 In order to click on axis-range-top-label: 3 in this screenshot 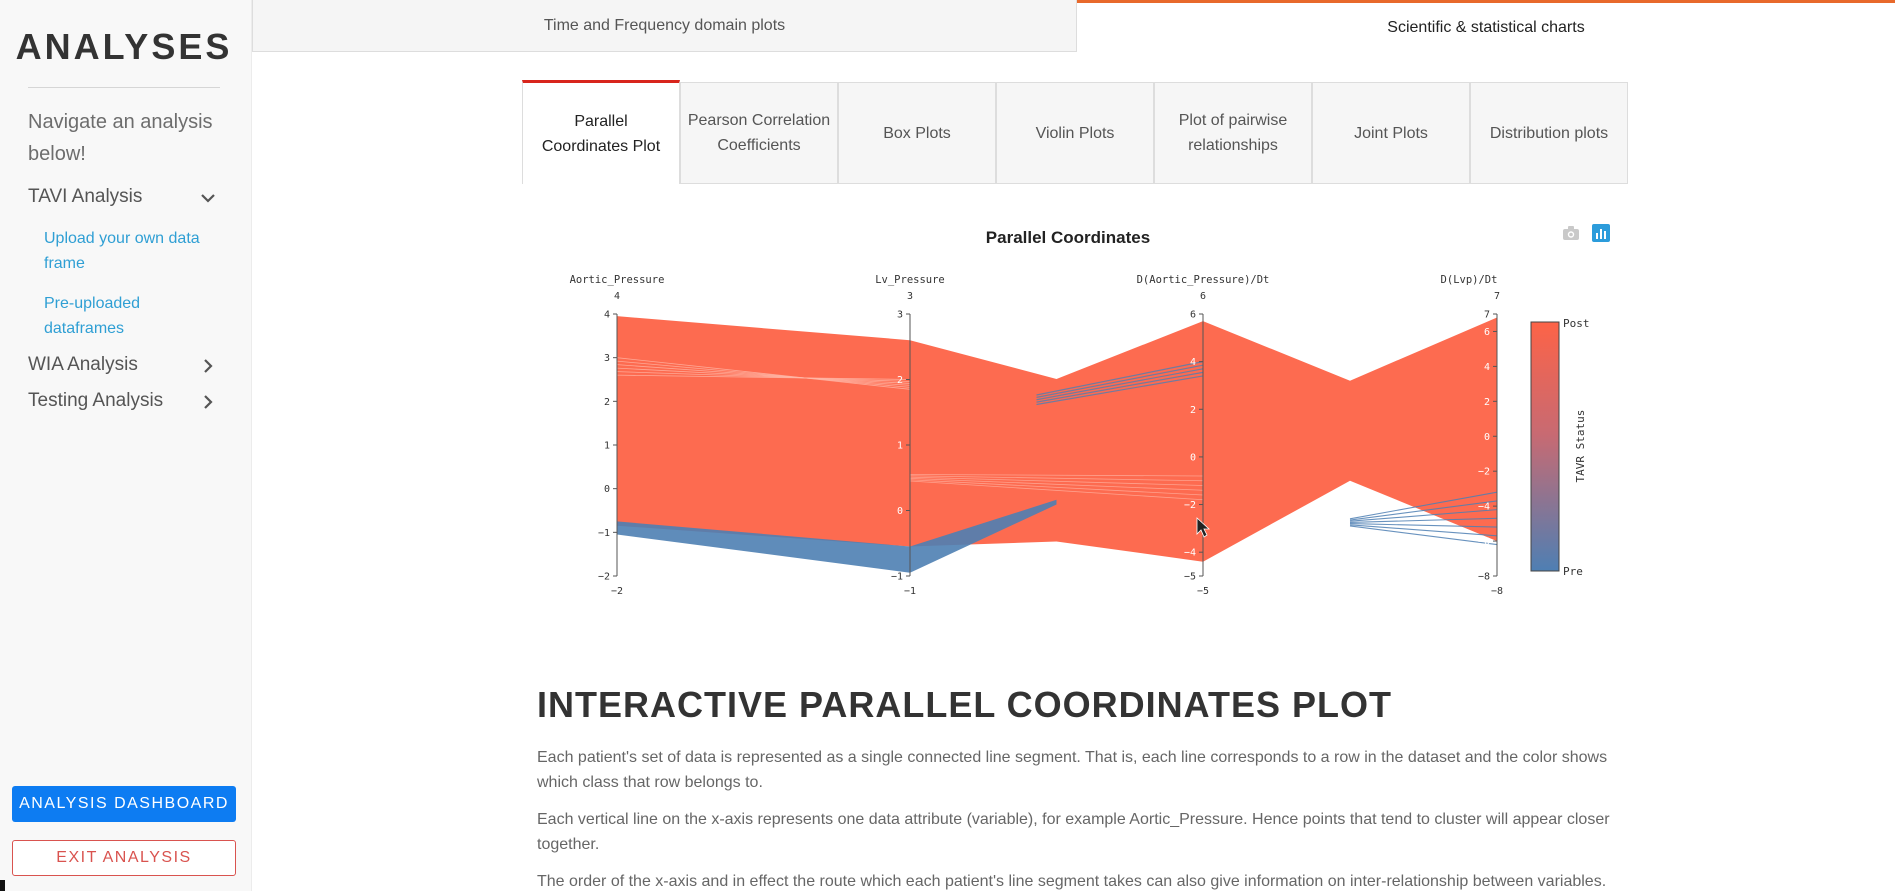, I will do `click(910, 296)`.